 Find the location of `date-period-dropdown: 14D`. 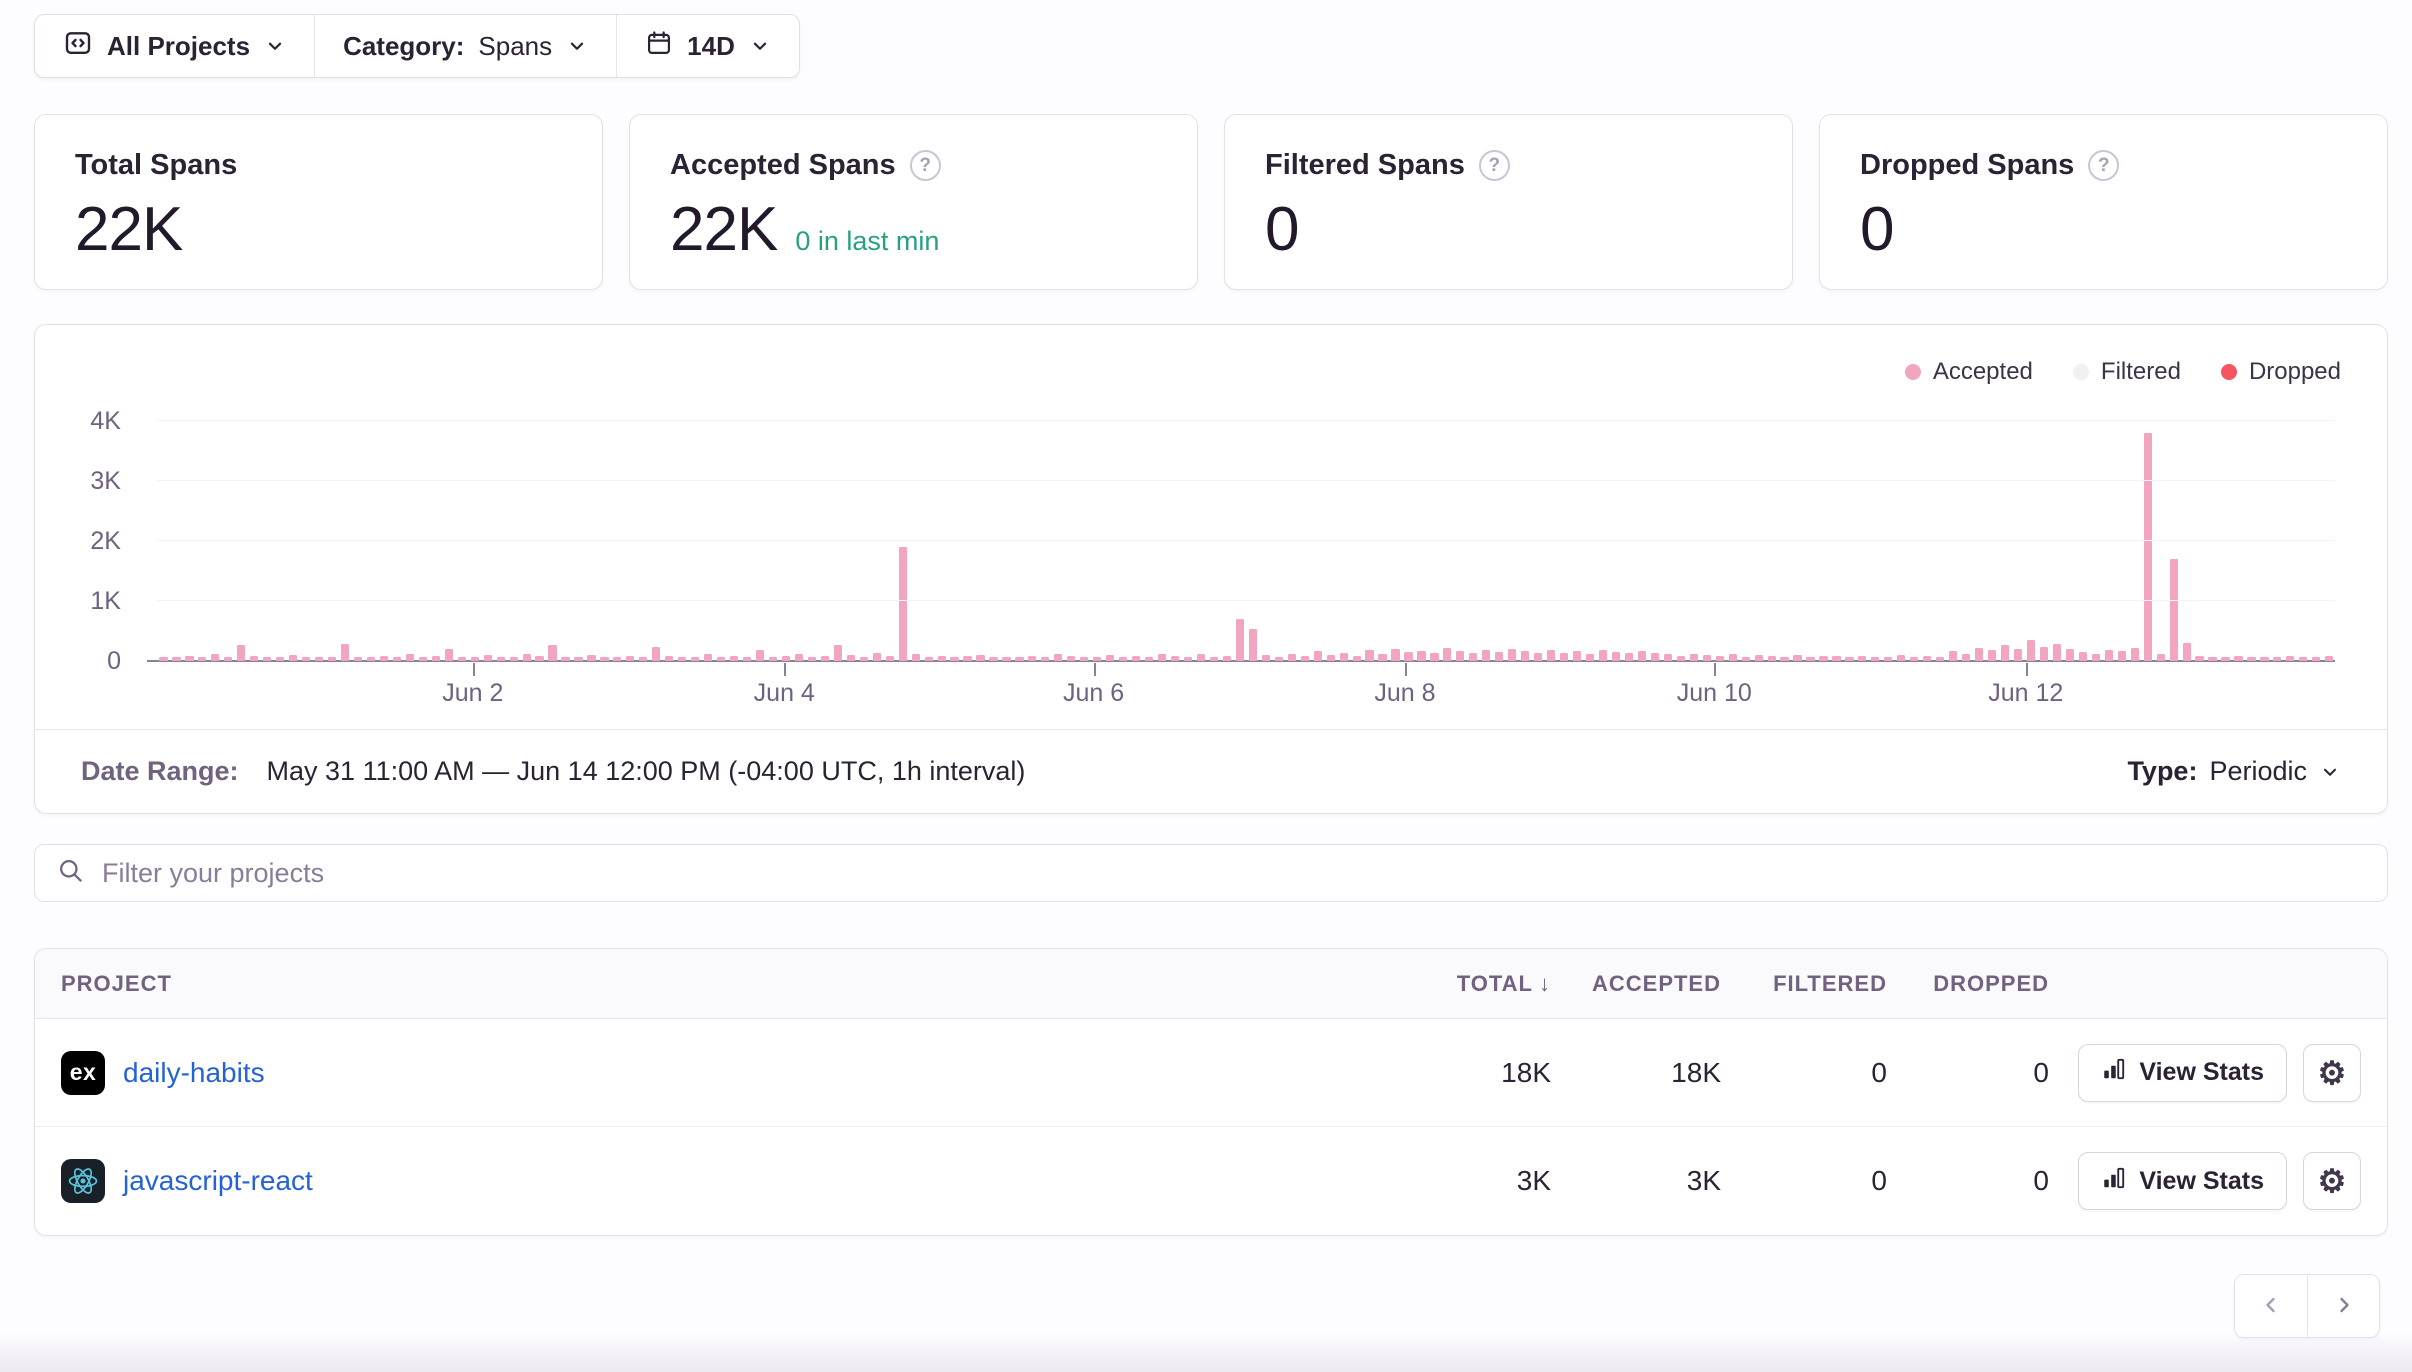

date-period-dropdown: 14D is located at coordinates (707, 46).